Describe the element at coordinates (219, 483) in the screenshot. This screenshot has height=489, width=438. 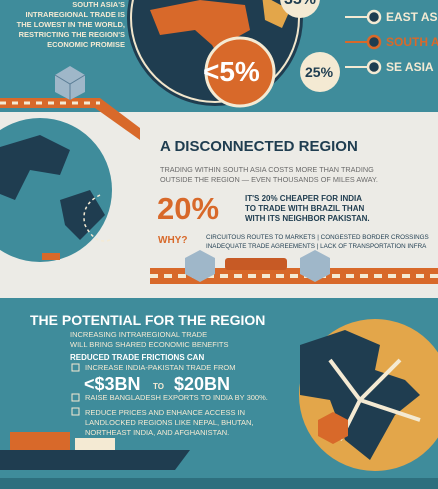
I see `water` at that location.